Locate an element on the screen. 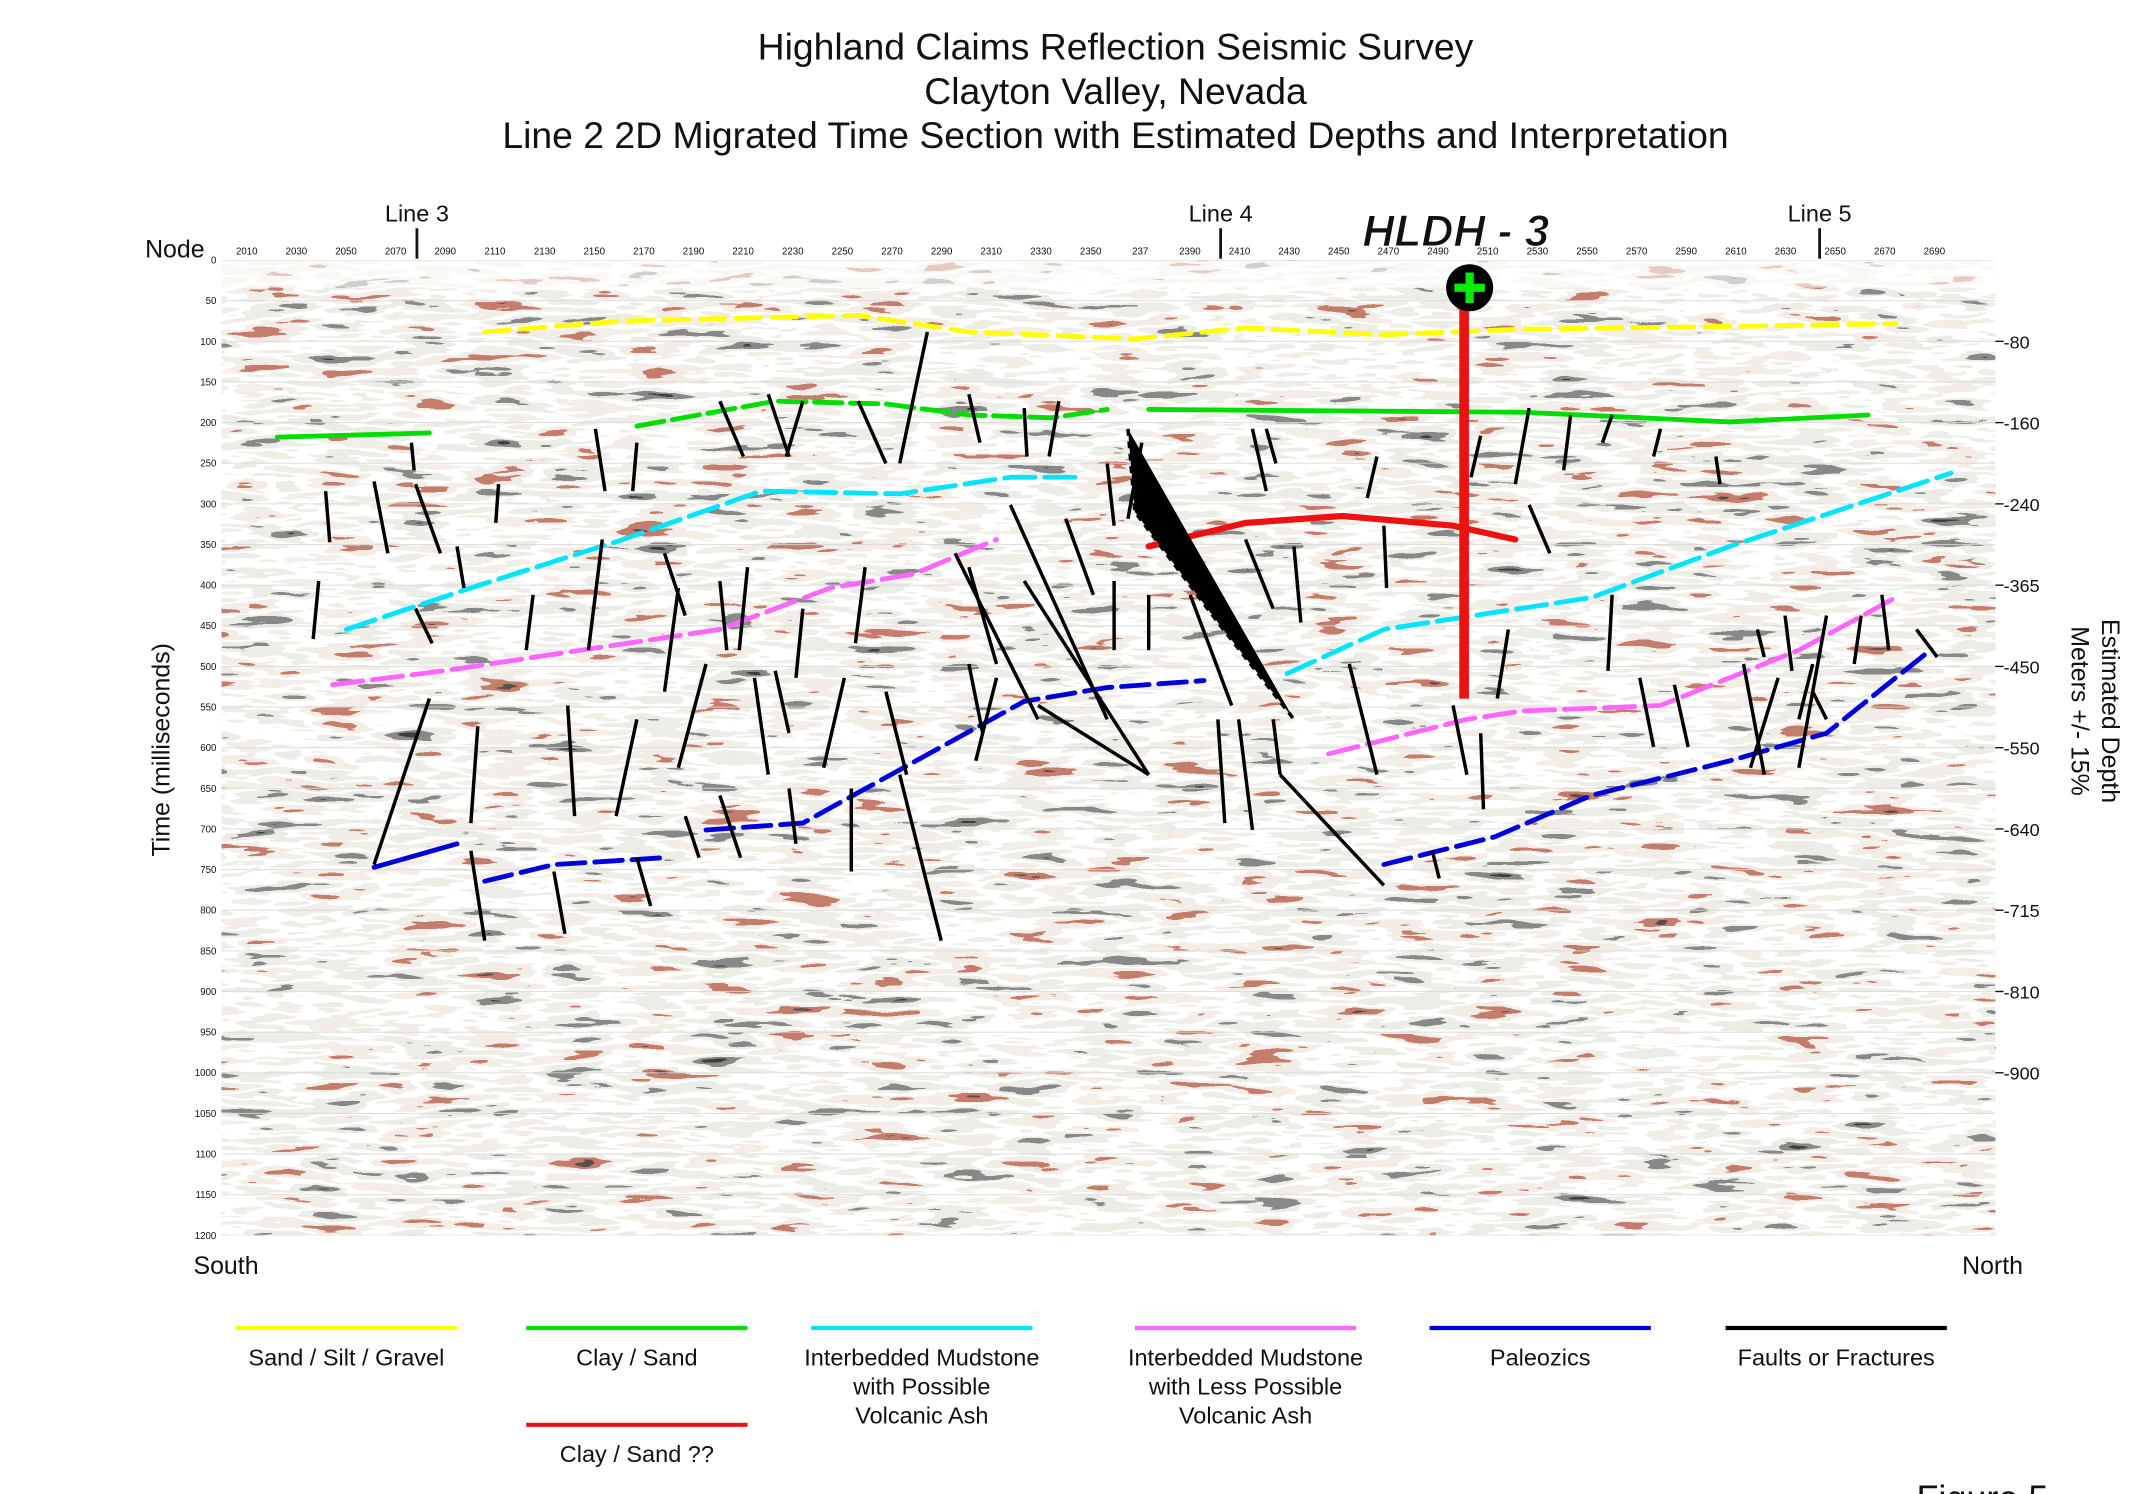 This screenshot has width=2148, height=1494. time-tick-label: 400 is located at coordinates (208, 586).